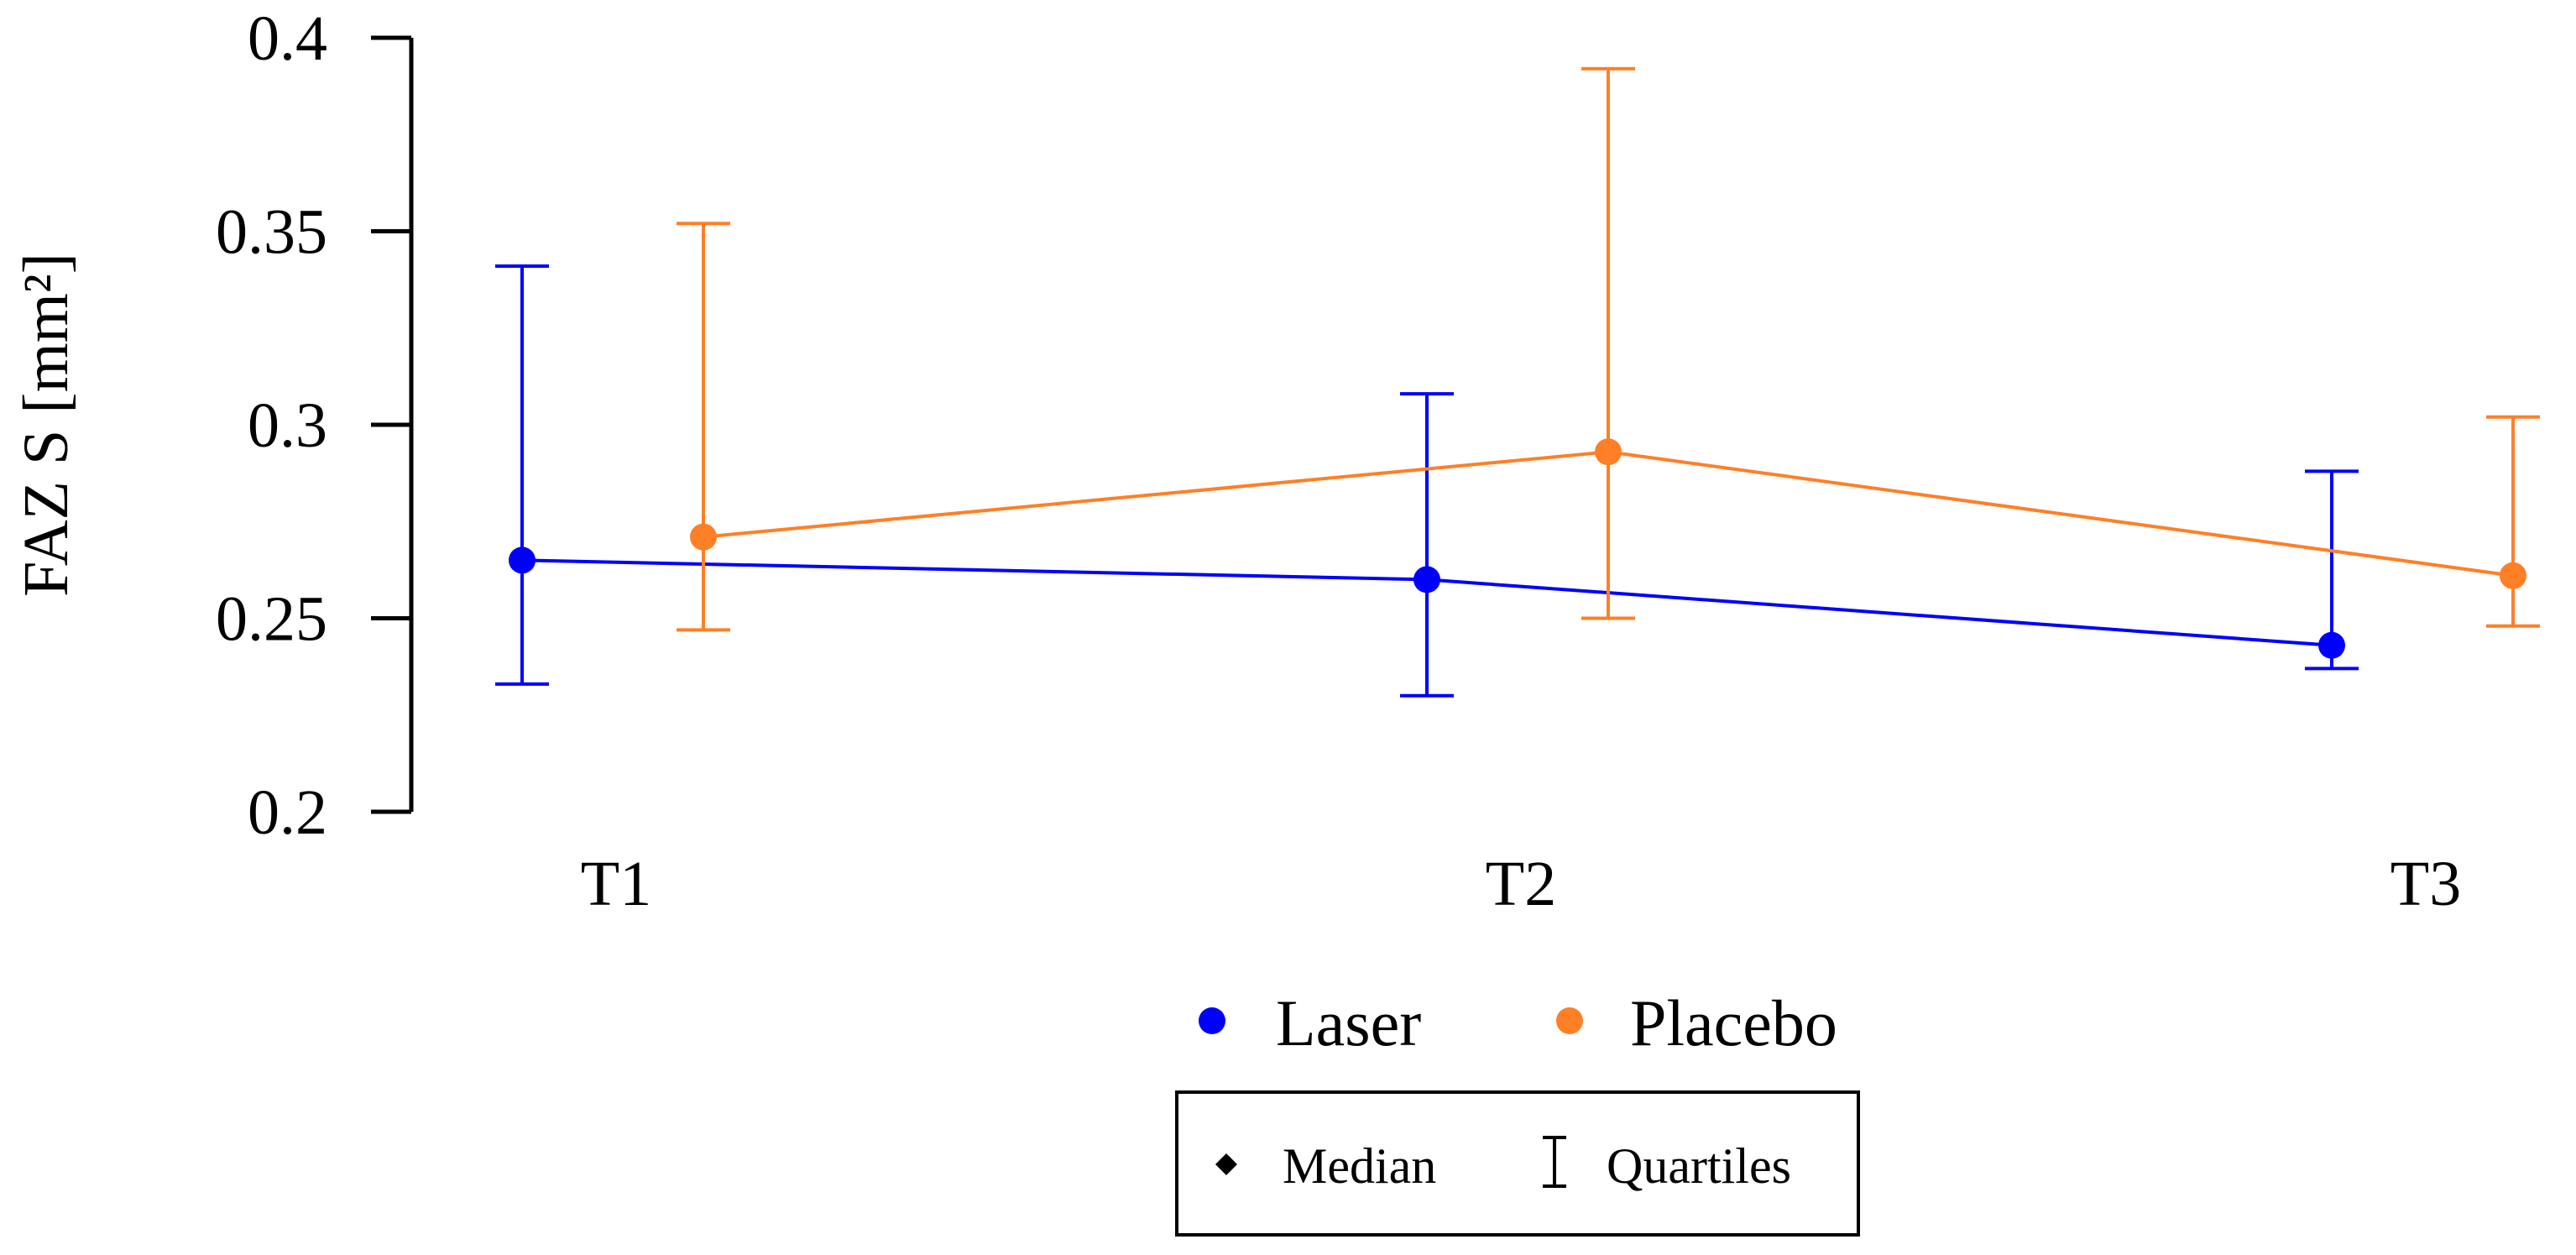 Image resolution: width=2576 pixels, height=1255 pixels. I want to click on quartiles-bar-icon, so click(1554, 1162).